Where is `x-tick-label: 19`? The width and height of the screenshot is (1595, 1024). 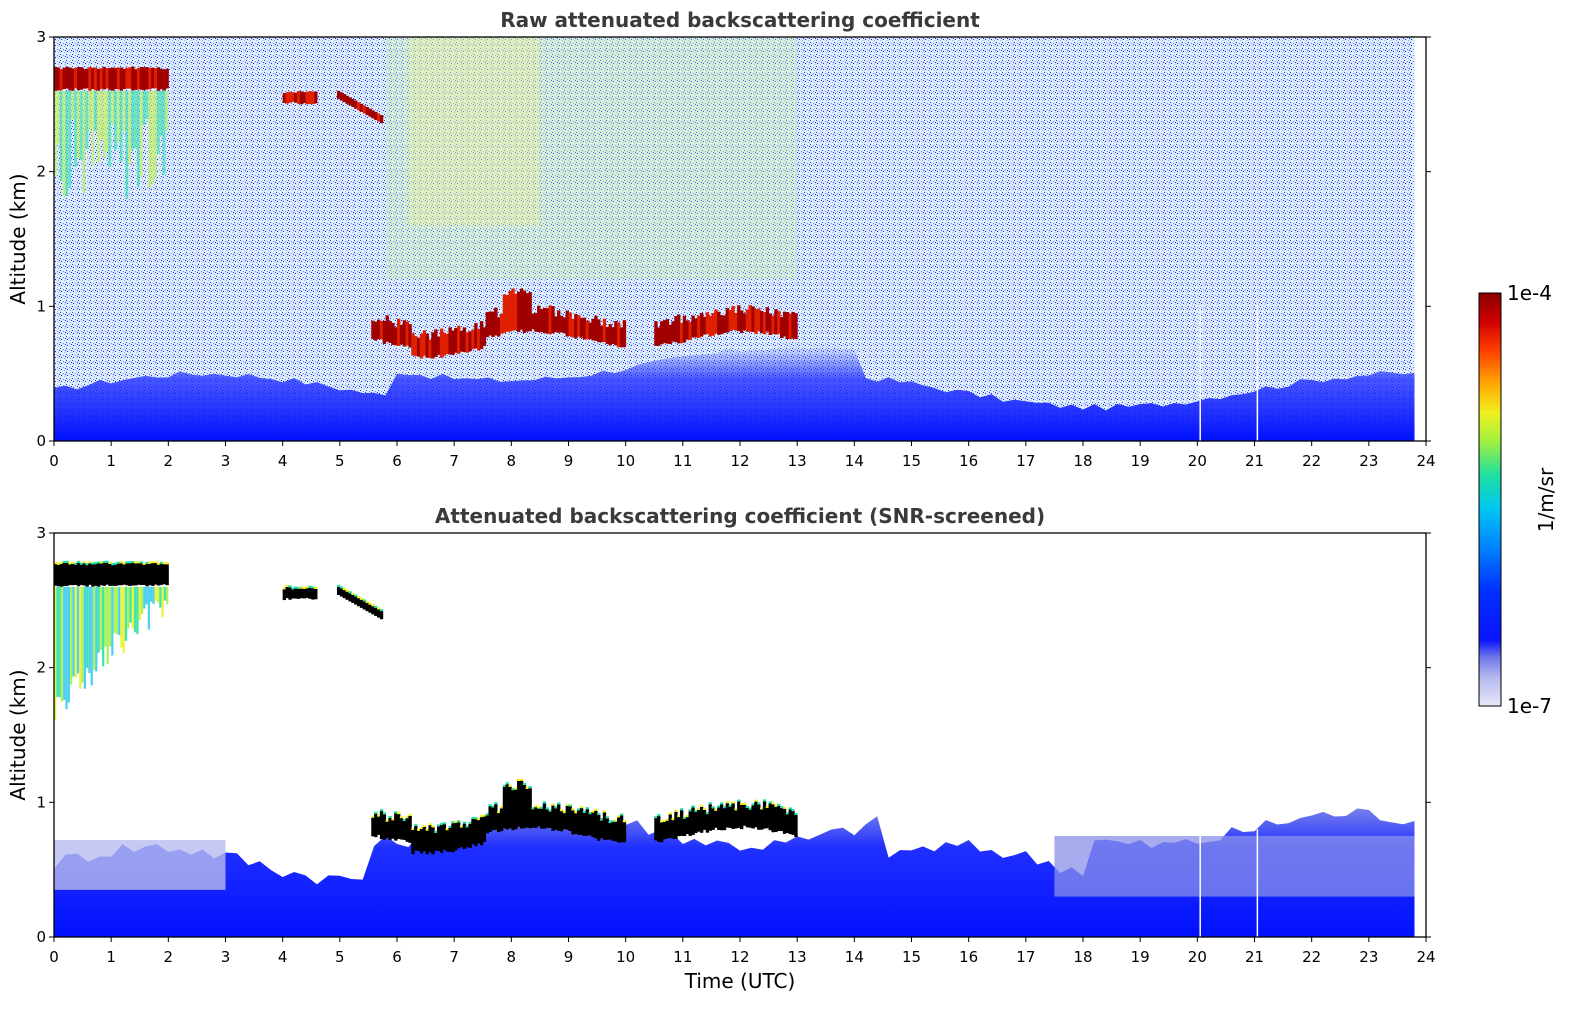 x-tick-label: 19 is located at coordinates (1140, 461).